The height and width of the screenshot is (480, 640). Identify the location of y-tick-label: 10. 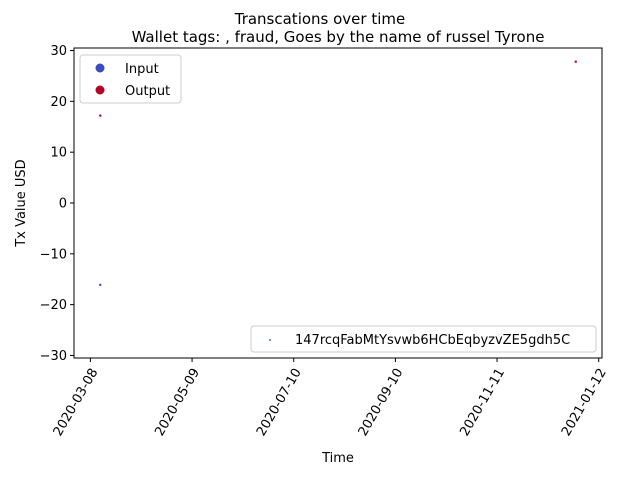
(58, 153).